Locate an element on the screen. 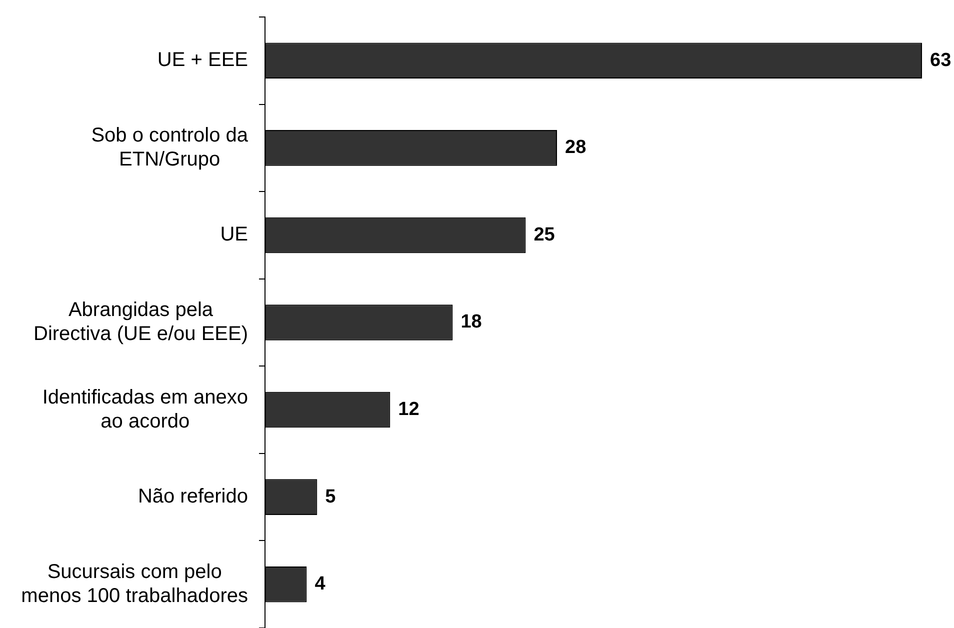 The height and width of the screenshot is (628, 954). y-tick-label: Sob o controlo da ETN/Grupo is located at coordinates (170, 147).